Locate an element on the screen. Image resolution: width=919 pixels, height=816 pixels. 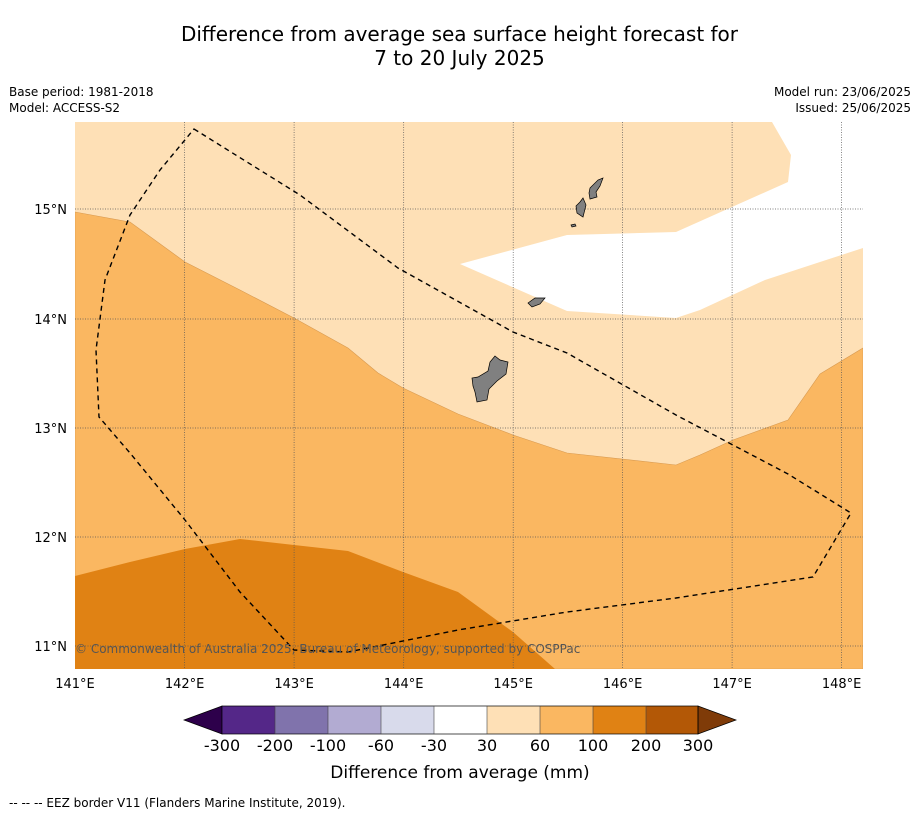
lon-tick-147: 147°E is located at coordinates (732, 684).